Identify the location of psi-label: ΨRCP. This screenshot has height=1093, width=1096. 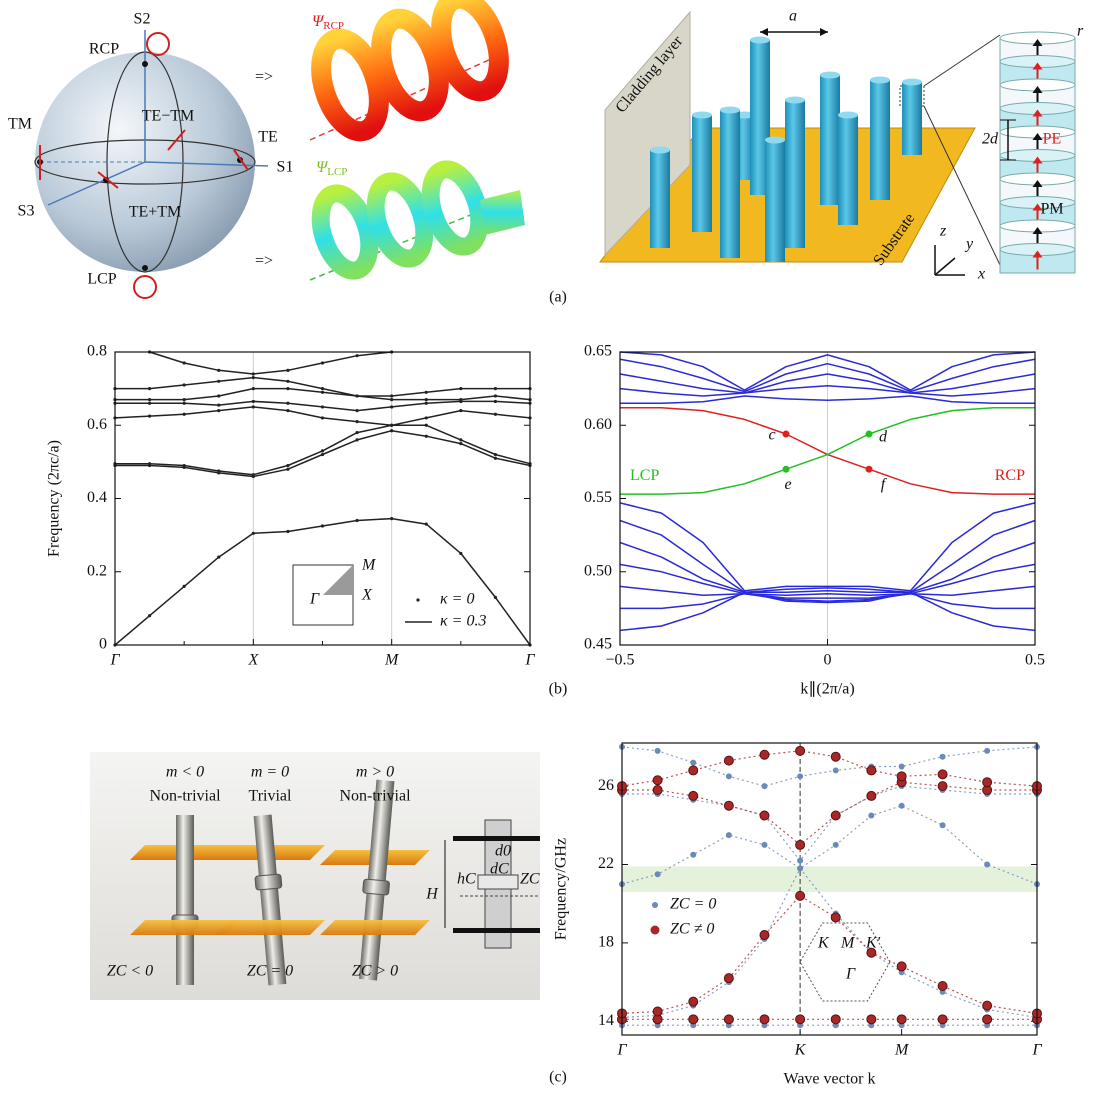
(328, 22).